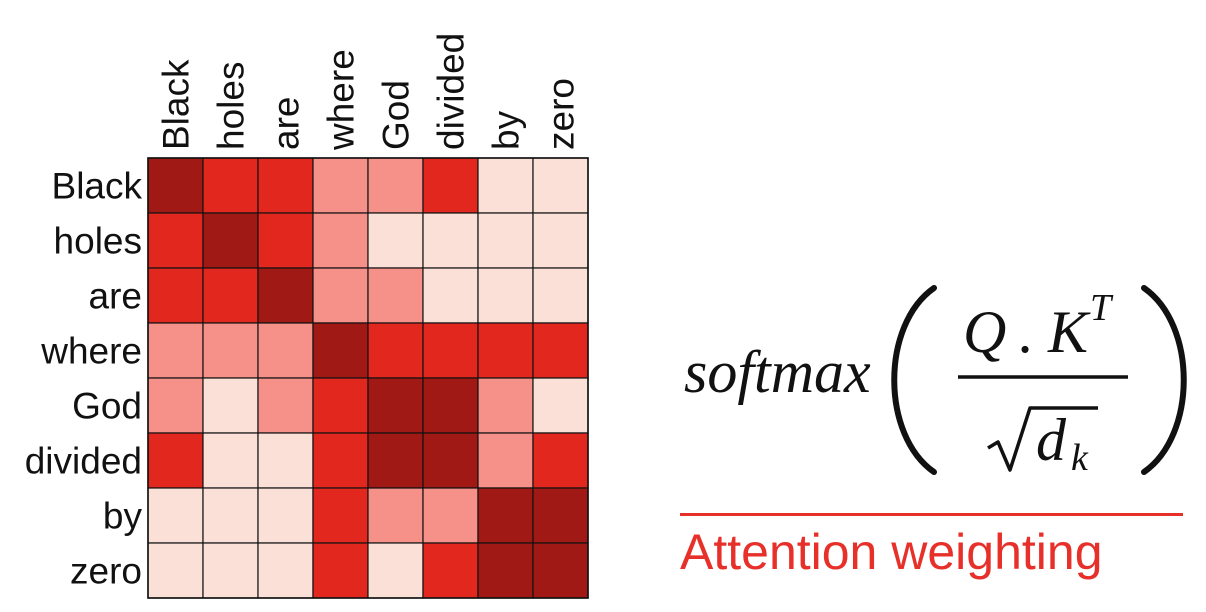  I want to click on heatmap-cell-god-by, so click(505, 405).